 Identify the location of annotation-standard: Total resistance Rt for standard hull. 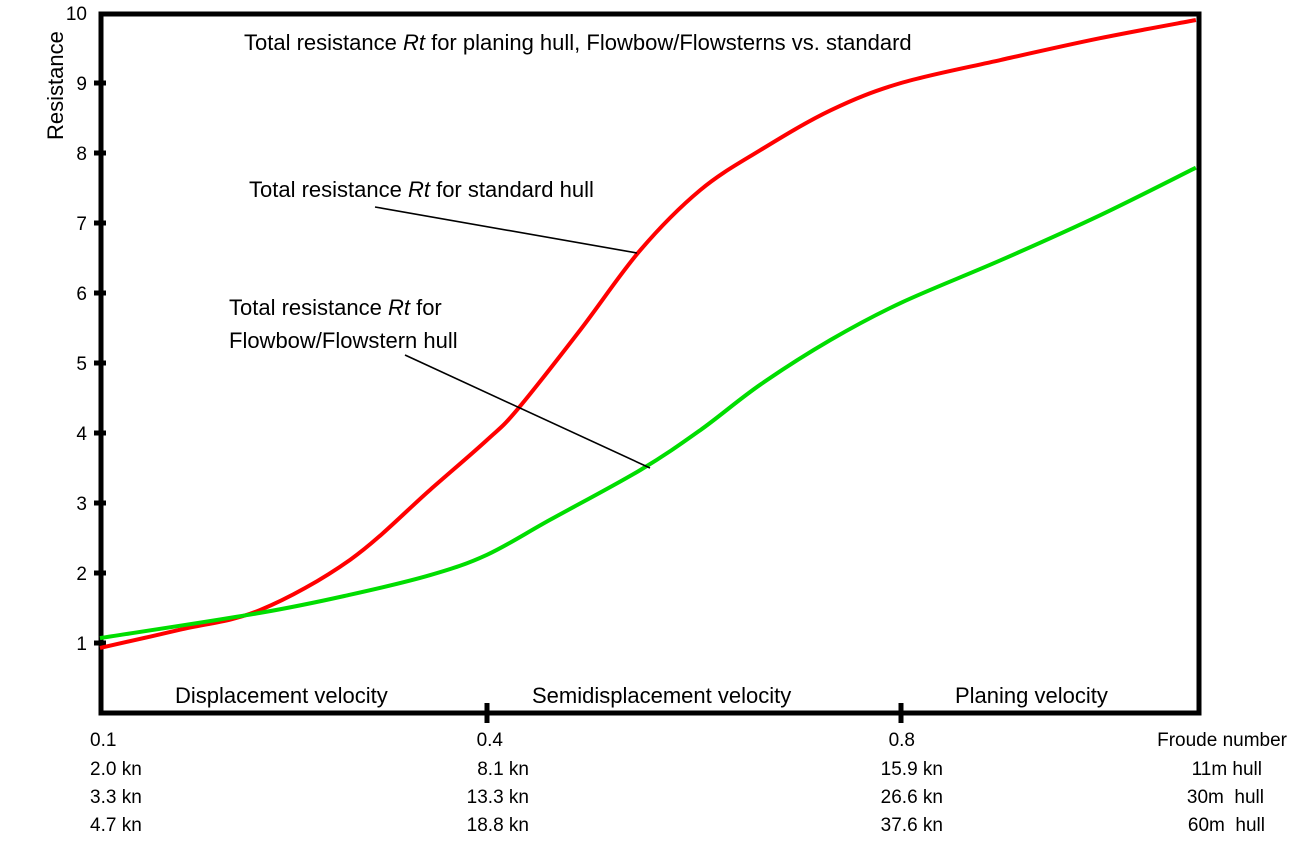
(421, 189).